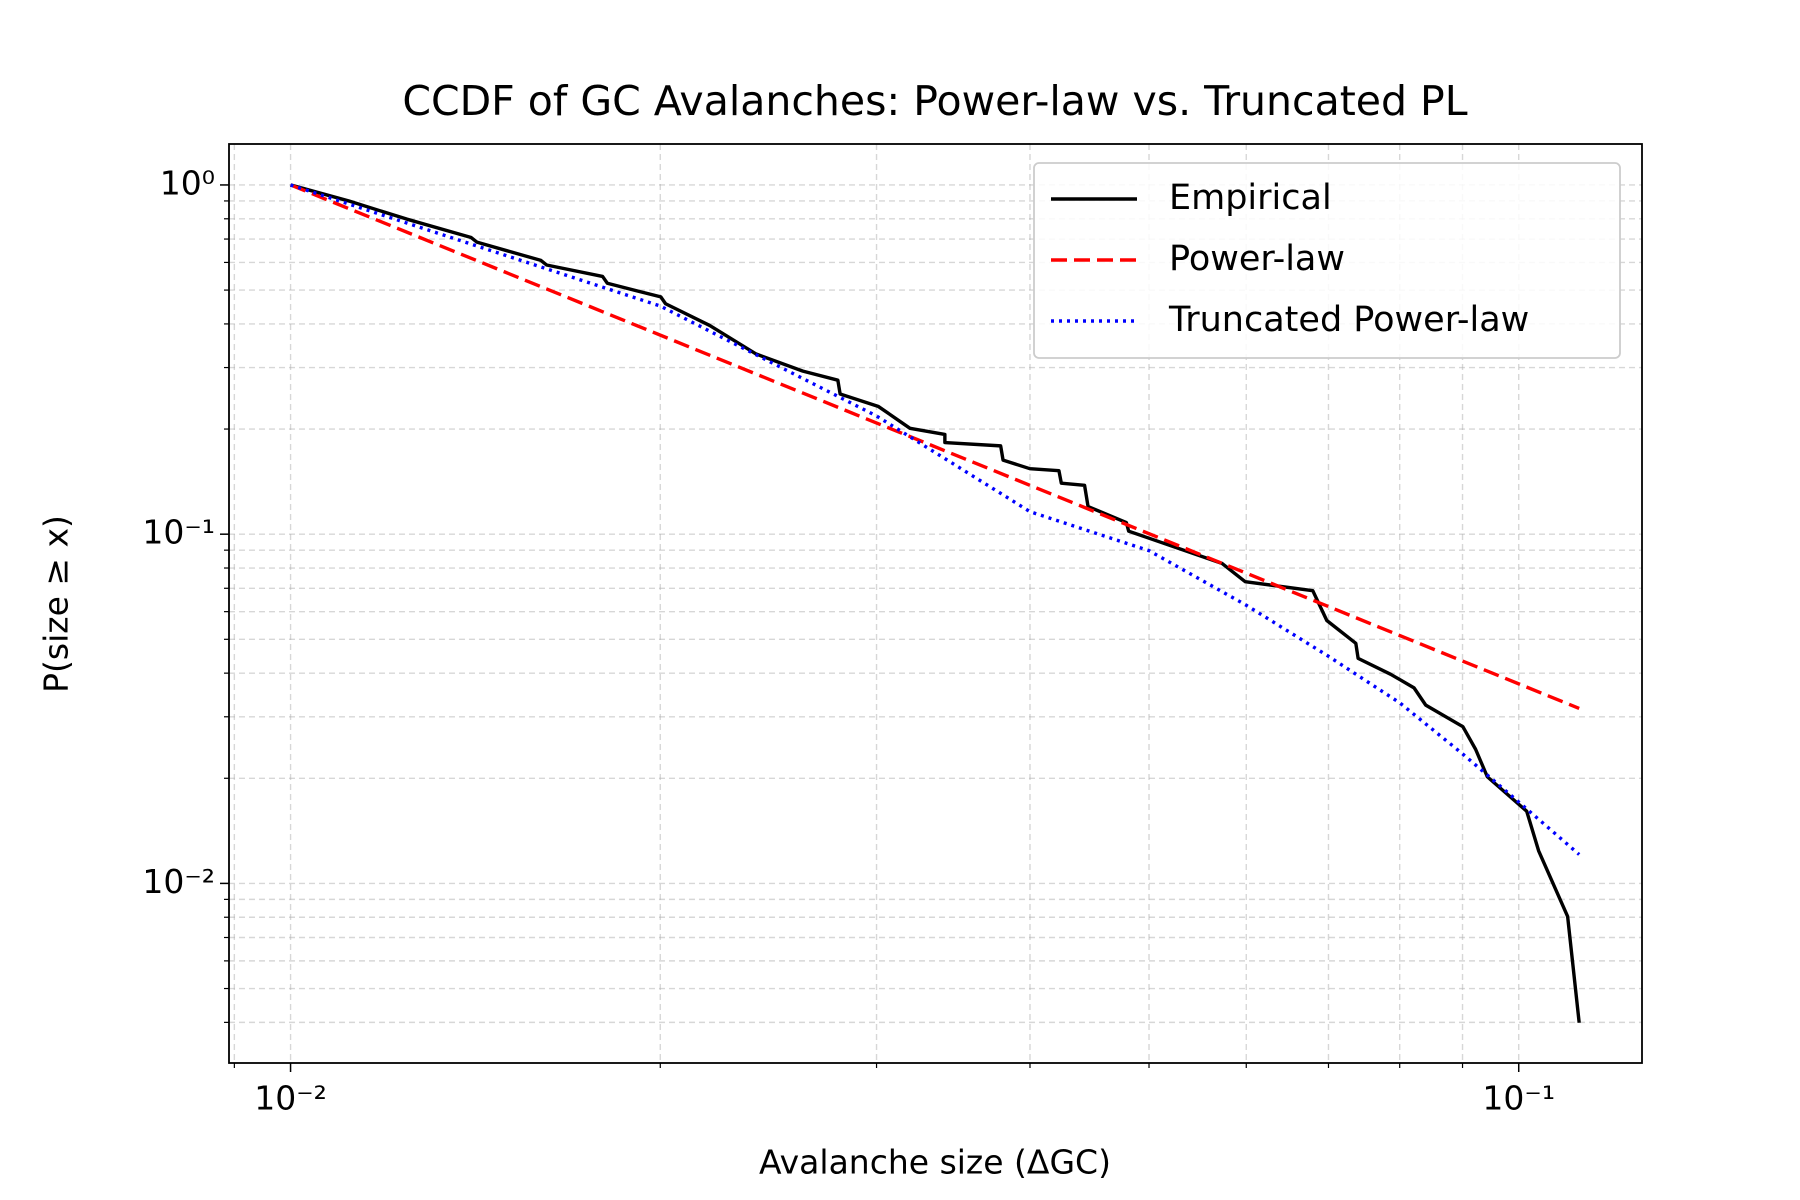 The height and width of the screenshot is (1200, 1800). What do you see at coordinates (935, 1162) in the screenshot?
I see `x-axis-label: Avalanche size (ΔGC)` at bounding box center [935, 1162].